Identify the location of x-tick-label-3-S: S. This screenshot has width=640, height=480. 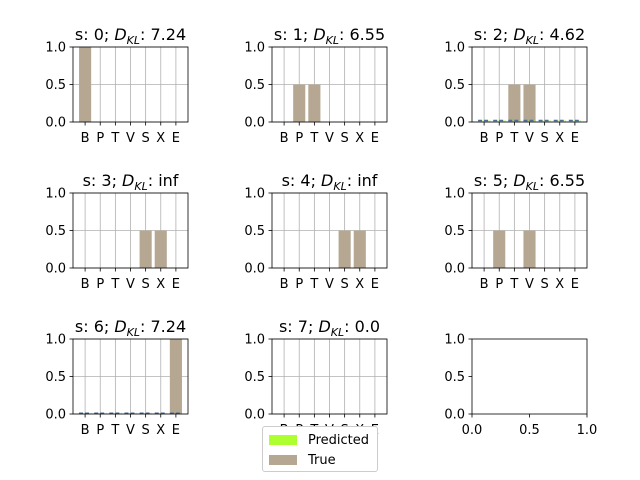
(145, 284).